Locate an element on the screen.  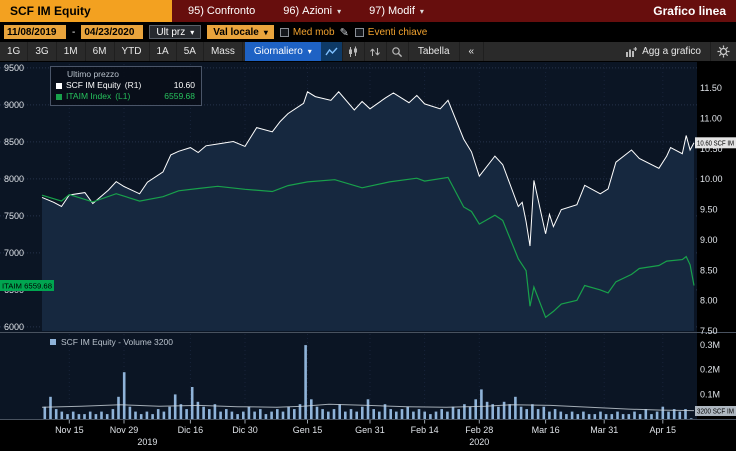
legend-item-price: SCF IM Equity (R1) 10.60 is located at coordinates (125, 85).